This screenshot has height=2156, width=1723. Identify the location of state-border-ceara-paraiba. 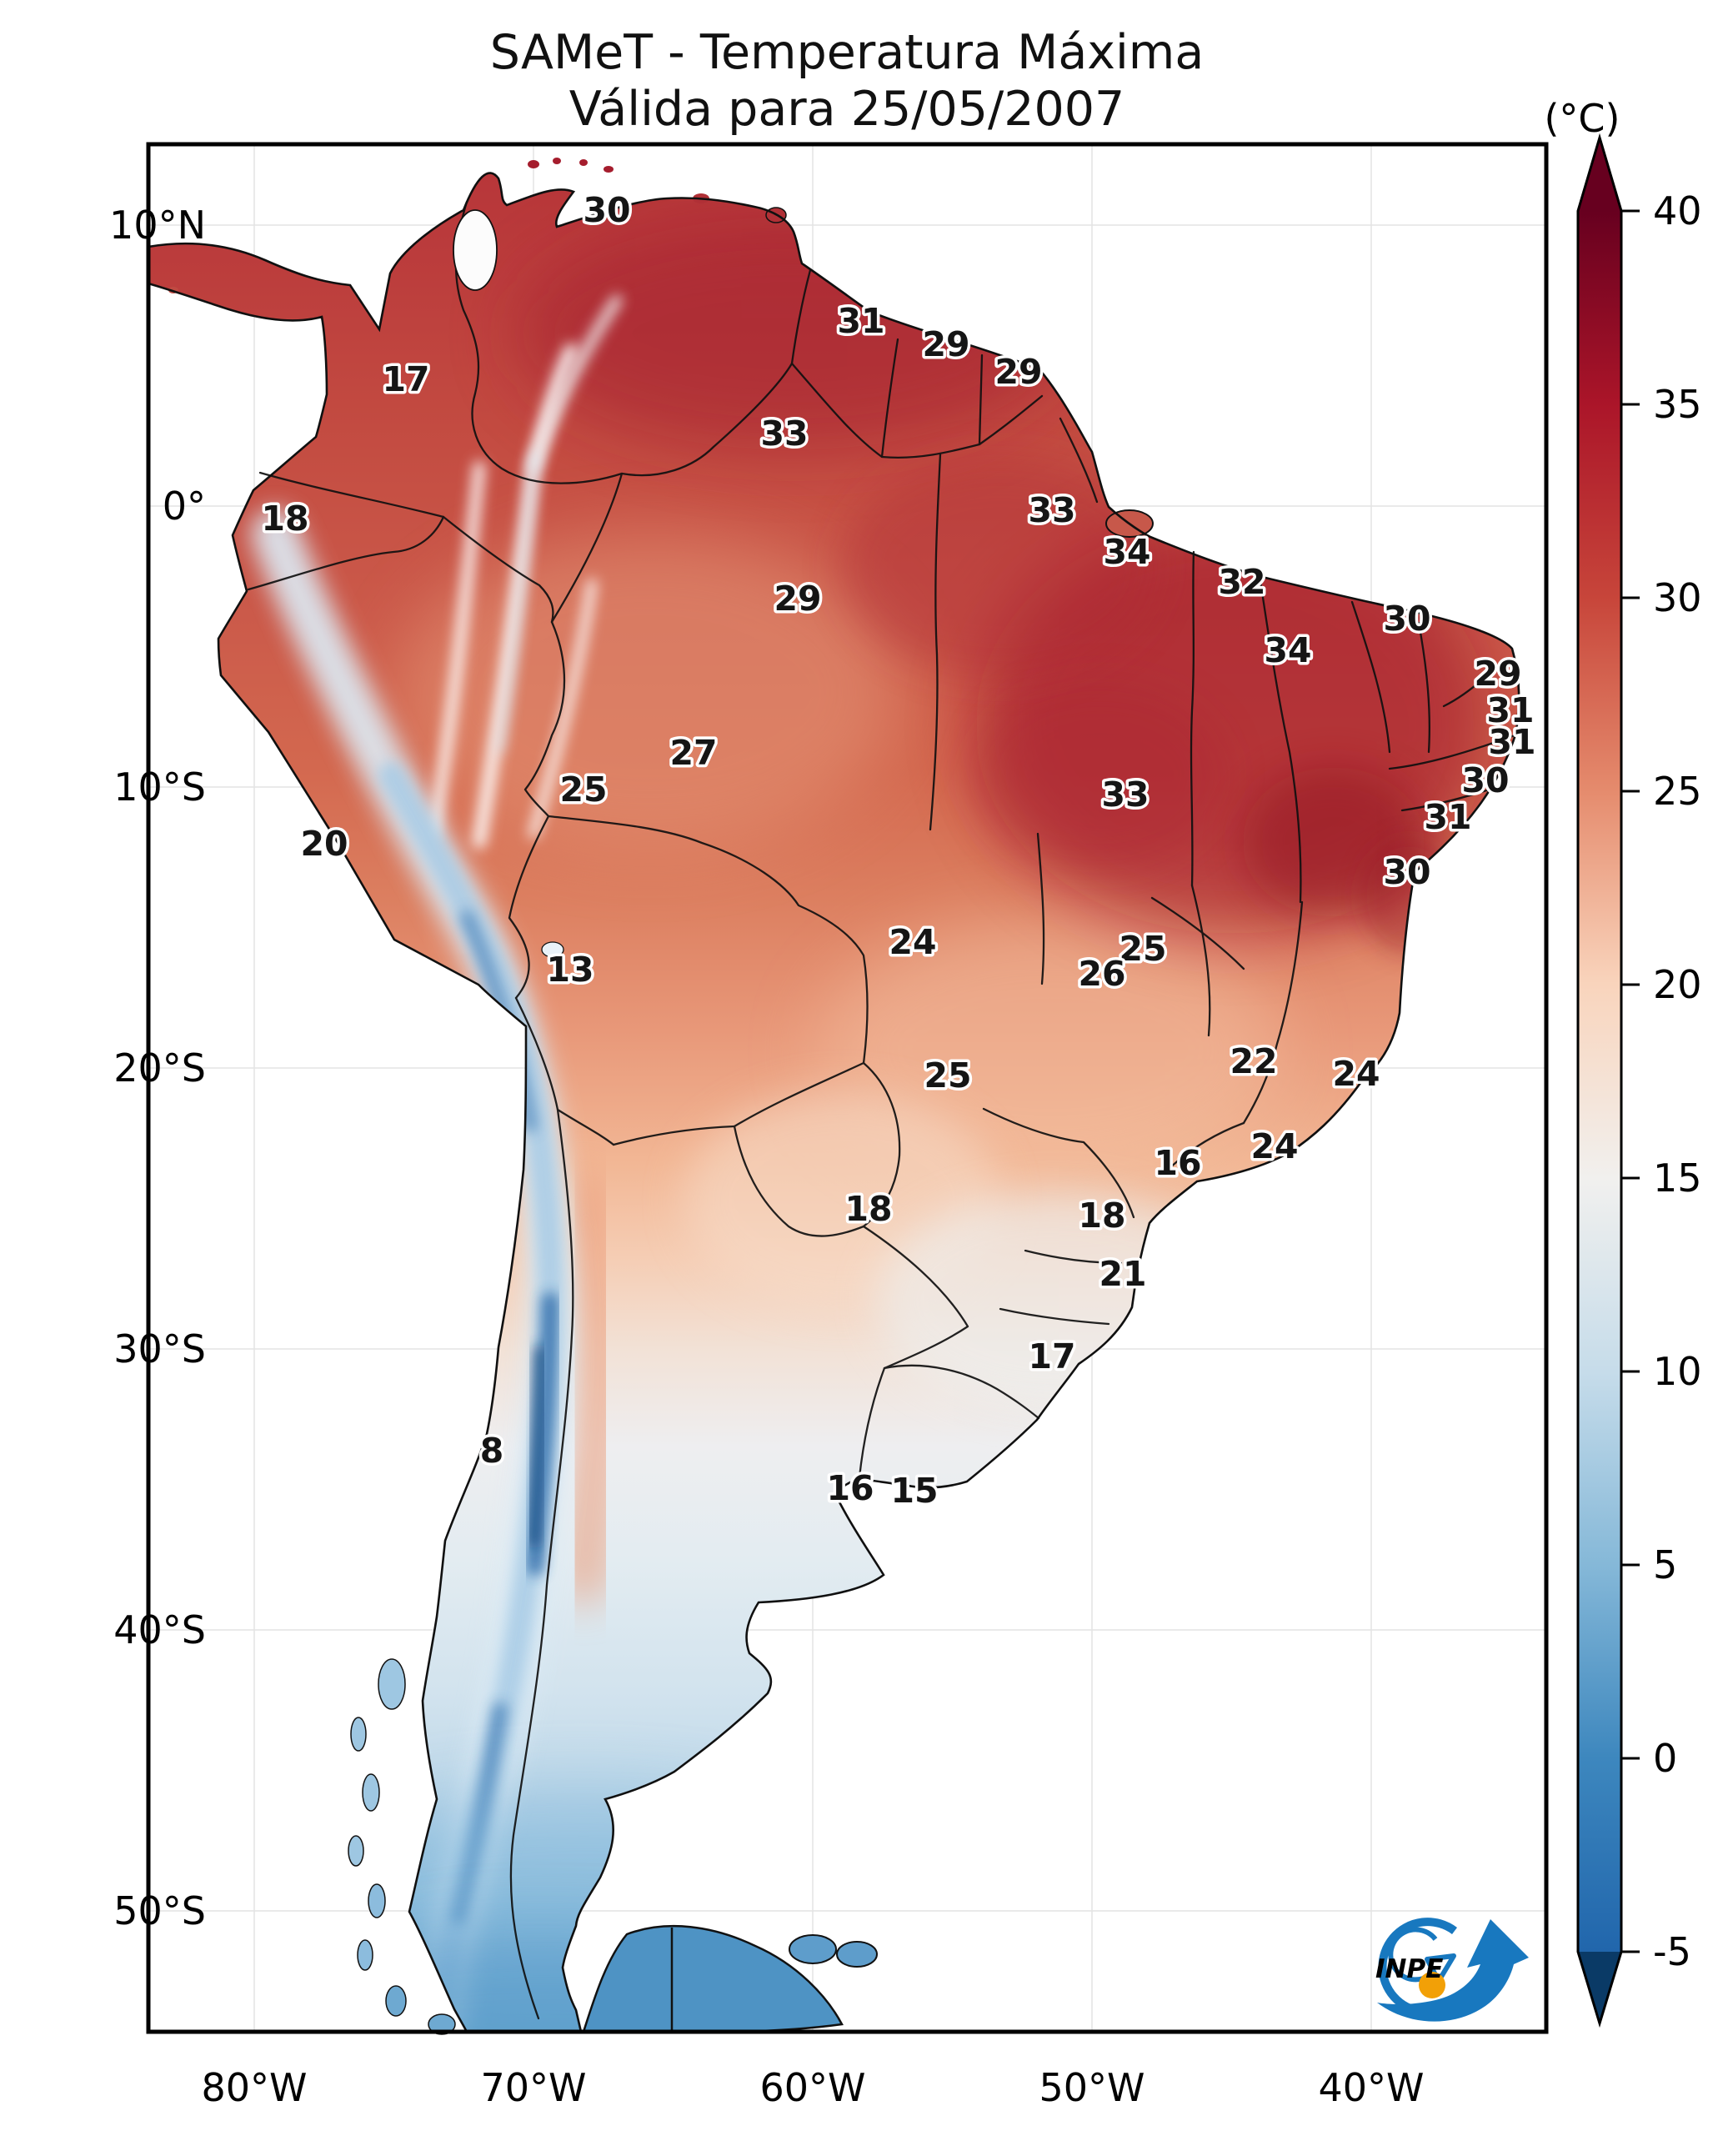
(1423, 687).